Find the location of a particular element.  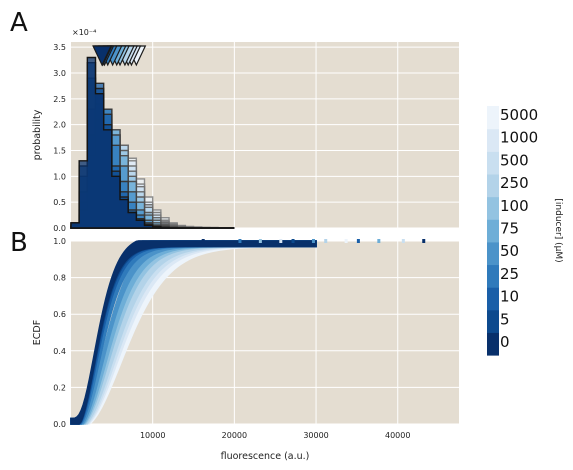

colorbar-tick-label: 75 is located at coordinates (509, 229).